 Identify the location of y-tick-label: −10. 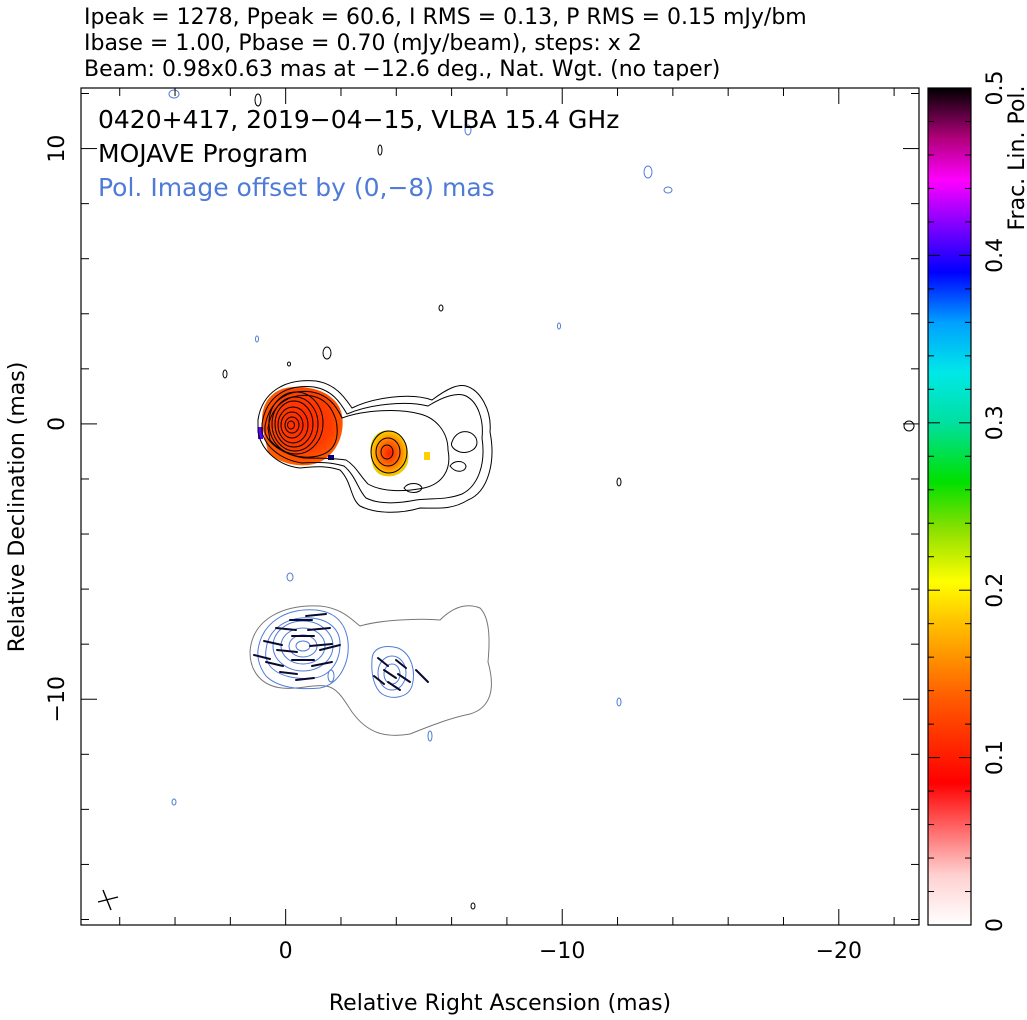
(57, 699).